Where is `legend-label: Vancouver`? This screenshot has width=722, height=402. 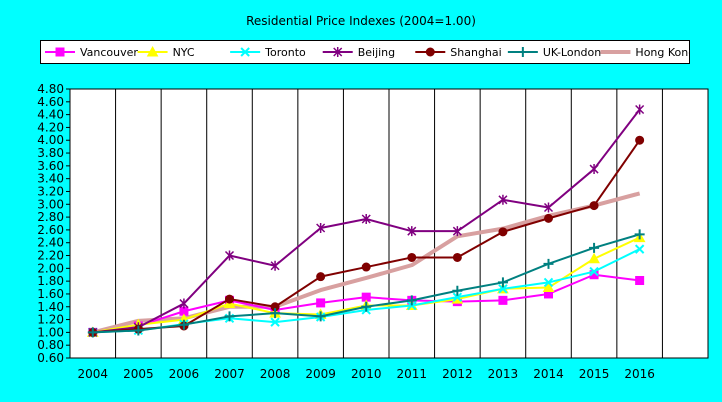 legend-label: Vancouver is located at coordinates (109, 52).